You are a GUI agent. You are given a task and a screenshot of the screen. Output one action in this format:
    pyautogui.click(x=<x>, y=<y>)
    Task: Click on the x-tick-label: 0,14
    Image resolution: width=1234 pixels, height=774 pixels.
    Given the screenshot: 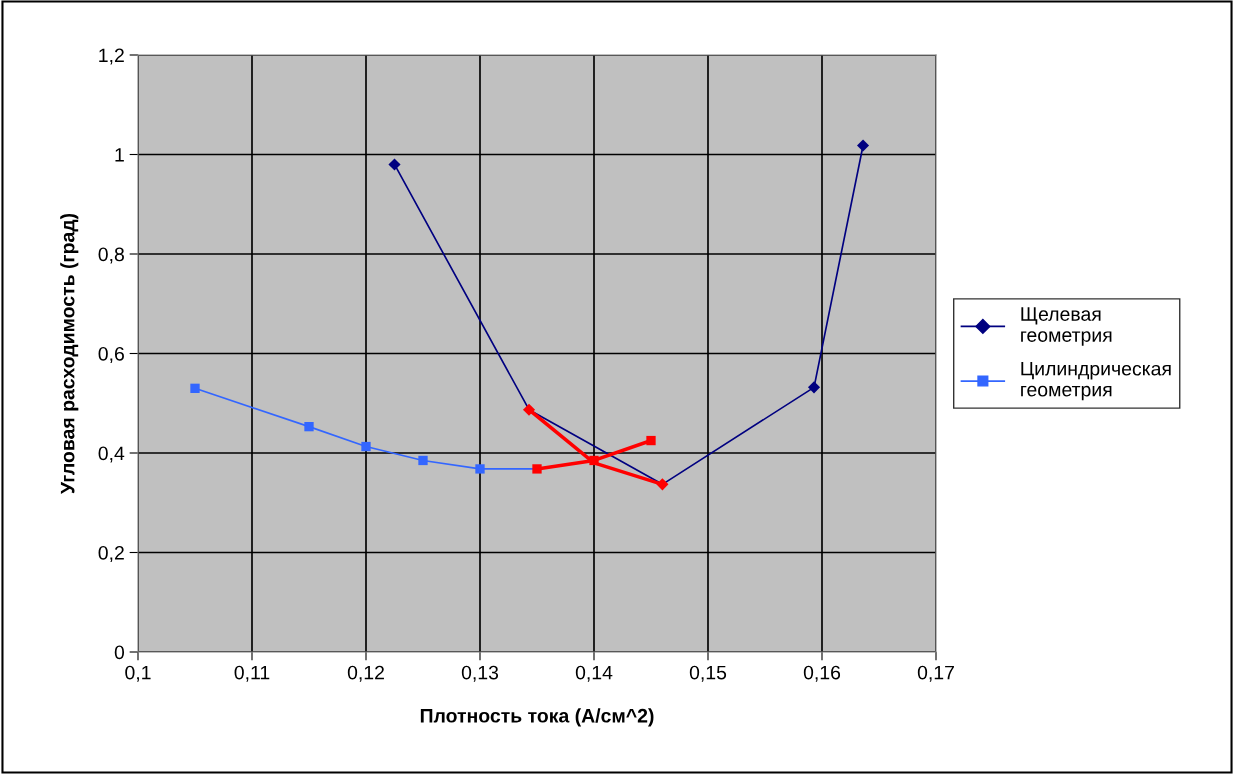 What is the action you would take?
    pyautogui.click(x=594, y=673)
    